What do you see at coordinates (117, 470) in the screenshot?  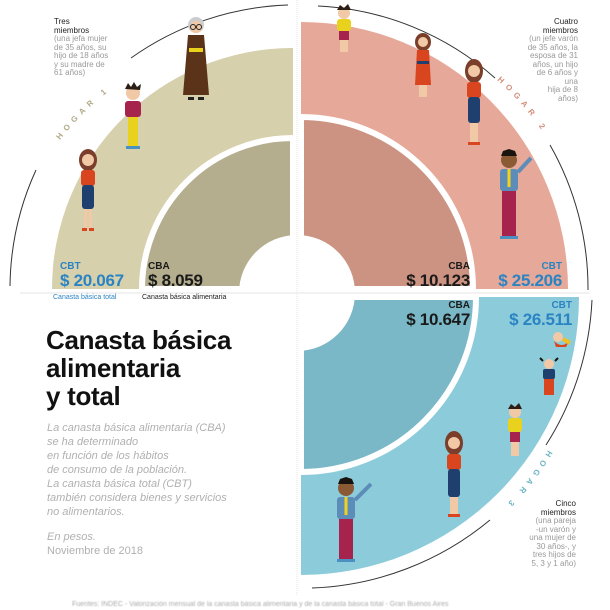 I see `description-line: de consumo de la población.` at bounding box center [117, 470].